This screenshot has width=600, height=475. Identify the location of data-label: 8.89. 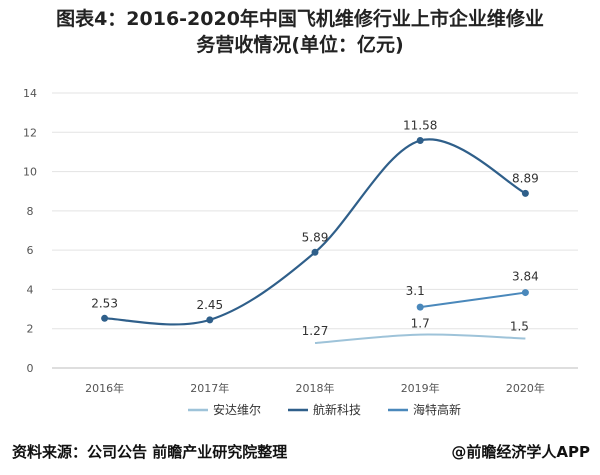
(525, 178).